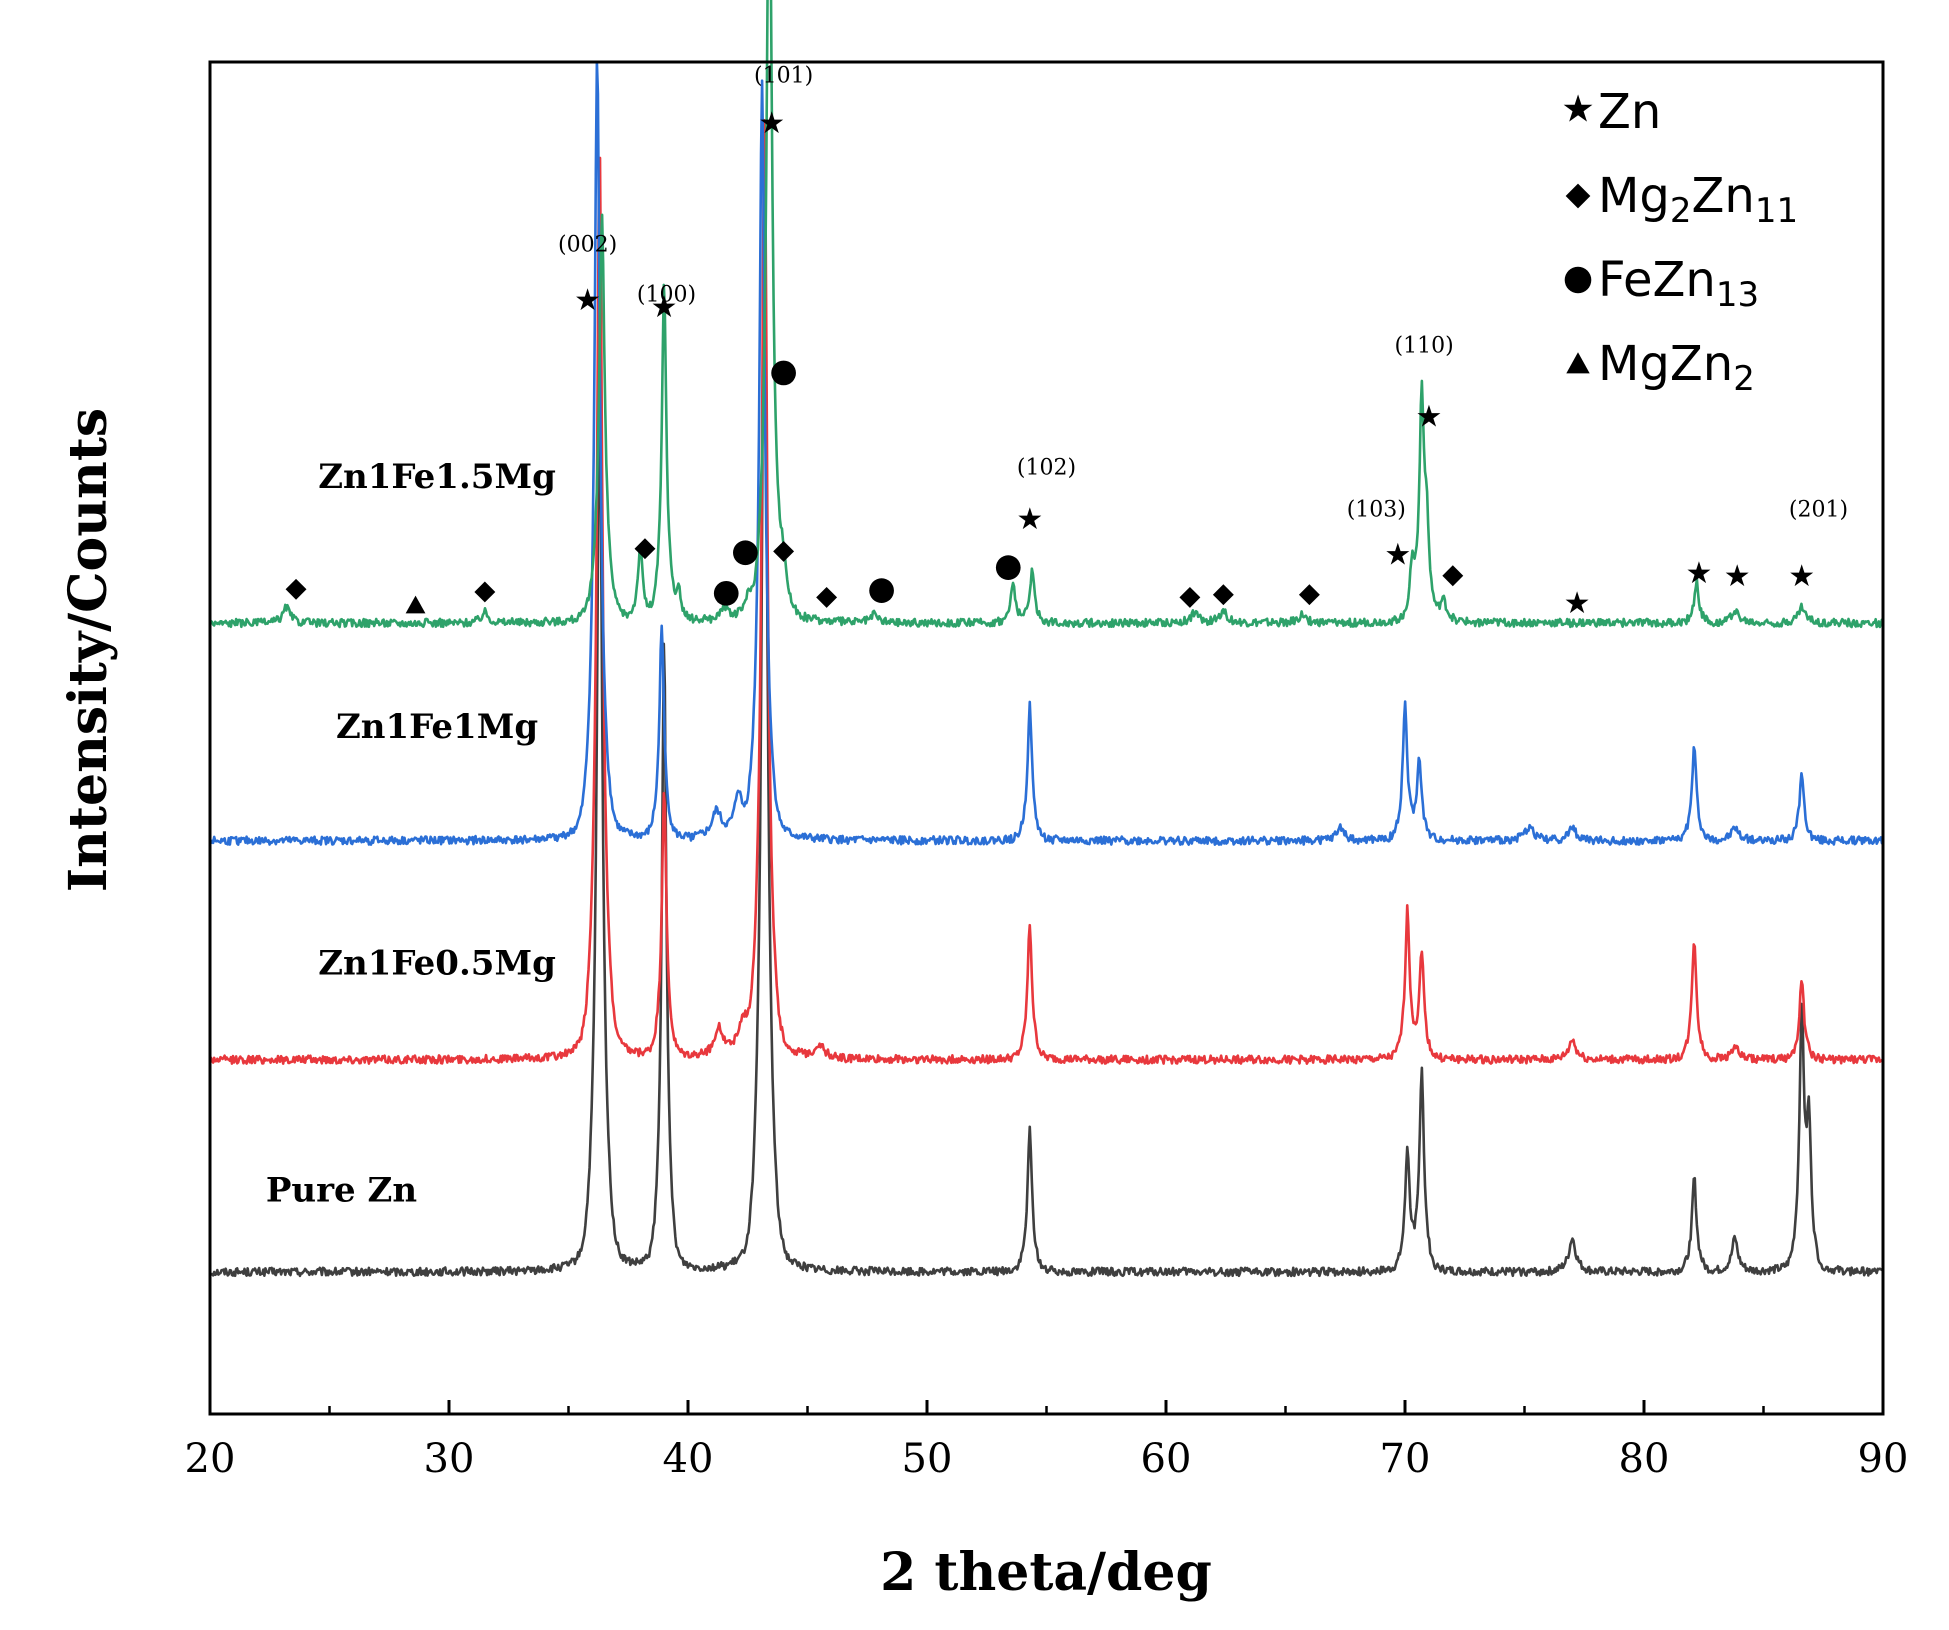 The width and height of the screenshot is (1949, 1630). What do you see at coordinates (437, 964) in the screenshot?
I see `series-label: Zn1Fe0.5Mg` at bounding box center [437, 964].